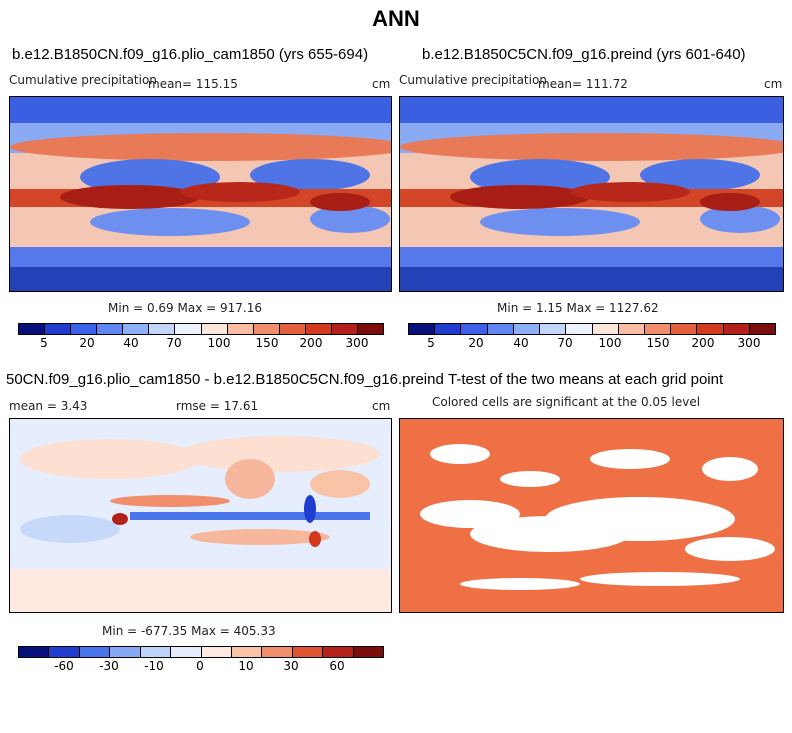 This screenshot has height=733, width=792. Describe the element at coordinates (44, 343) in the screenshot. I see `panel1-tick: 5` at that location.